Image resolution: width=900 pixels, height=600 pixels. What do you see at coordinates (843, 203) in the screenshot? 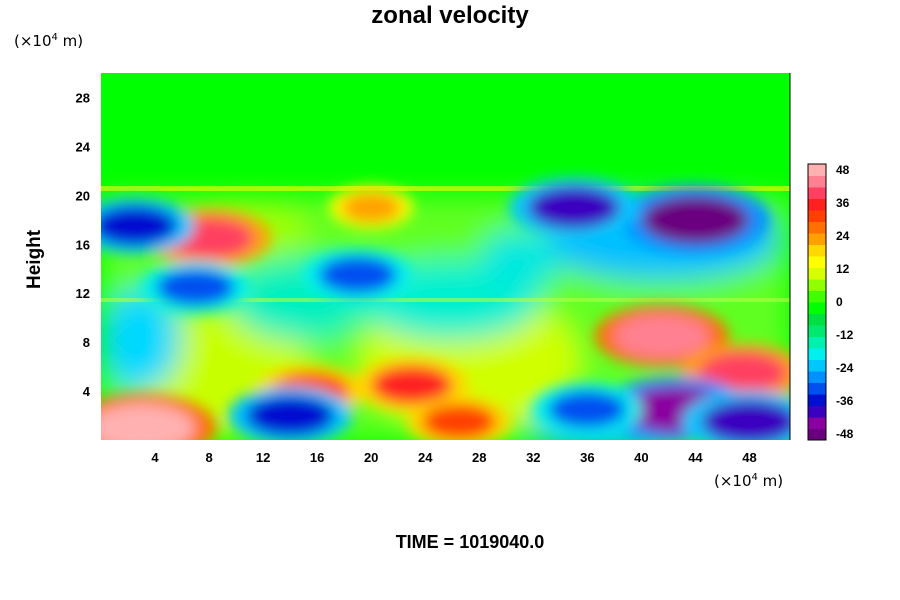
I see `colorbar-tick-label: 36` at bounding box center [843, 203].